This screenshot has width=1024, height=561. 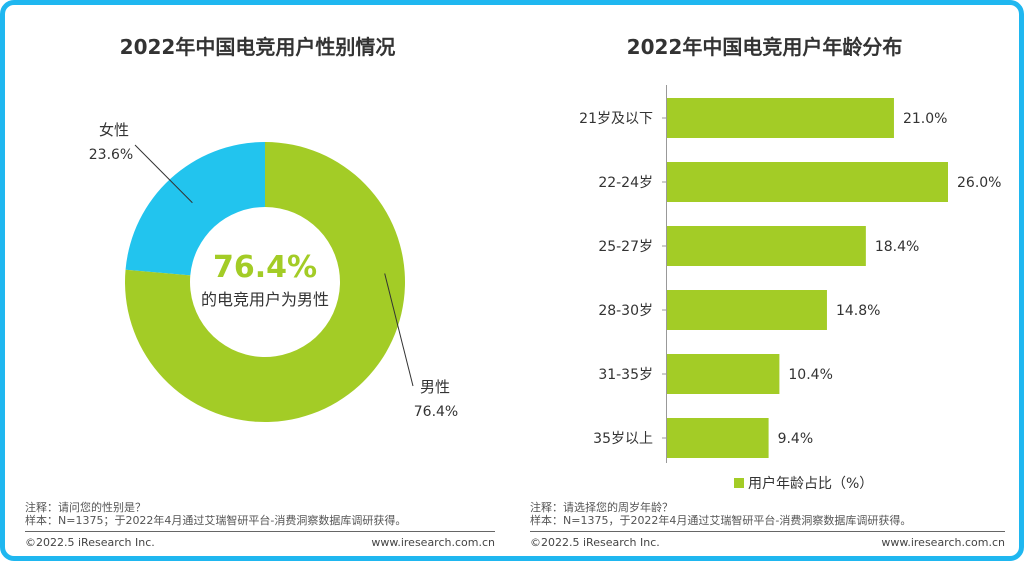 What do you see at coordinates (623, 439) in the screenshot?
I see `age-category-label: 35岁以上` at bounding box center [623, 439].